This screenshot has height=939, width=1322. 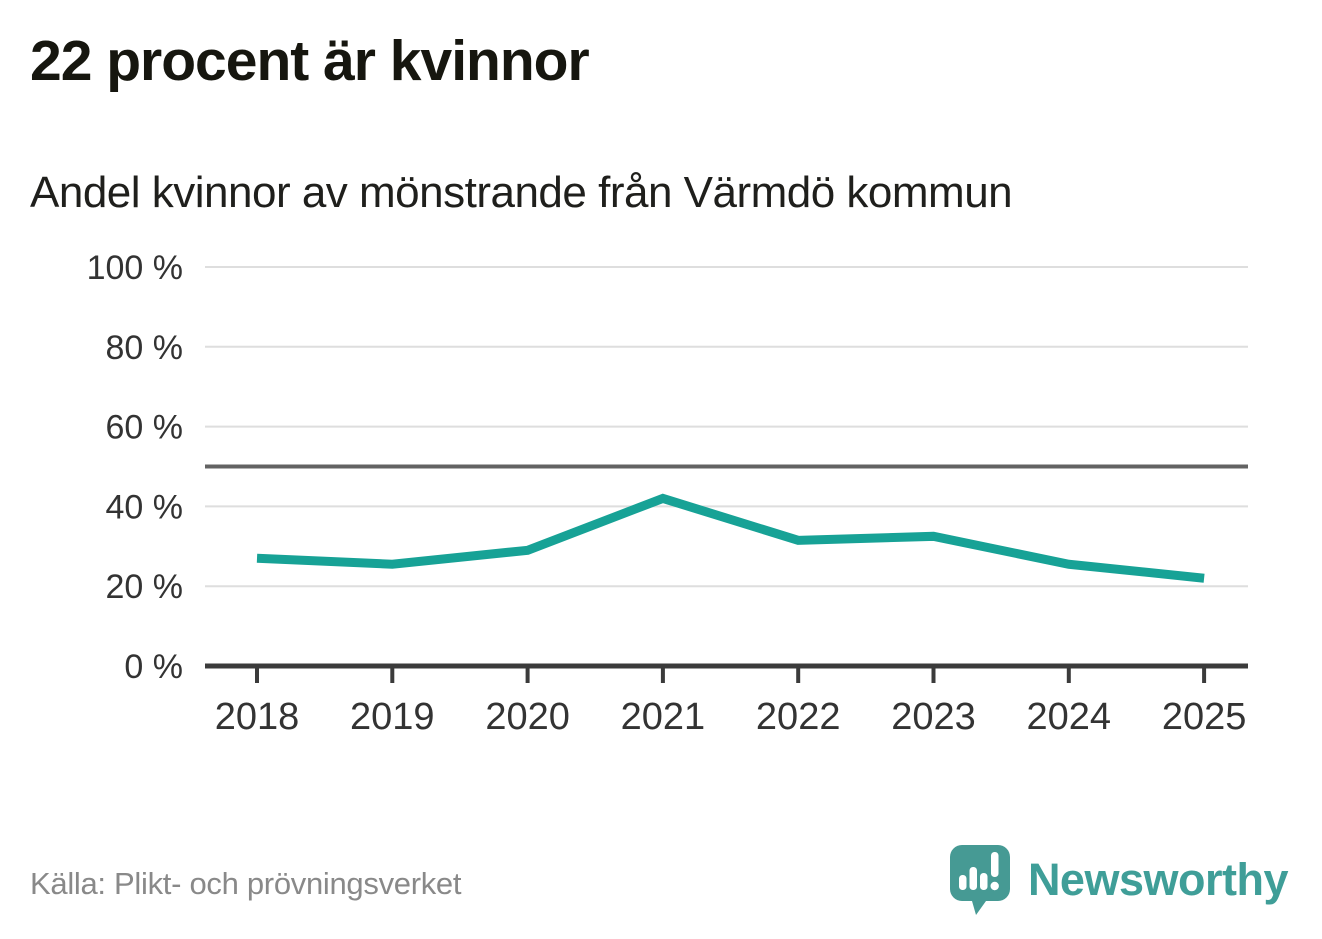 What do you see at coordinates (1204, 717) in the screenshot?
I see `x-tick-label: 2025` at bounding box center [1204, 717].